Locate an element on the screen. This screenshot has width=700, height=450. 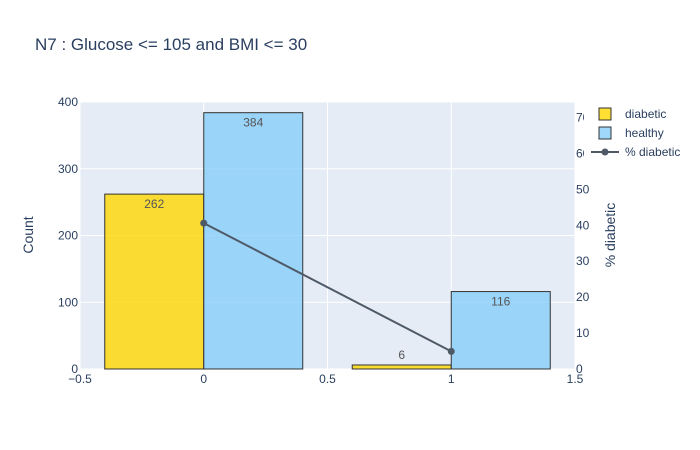
x-tick-label: 1 is located at coordinates (451, 379).